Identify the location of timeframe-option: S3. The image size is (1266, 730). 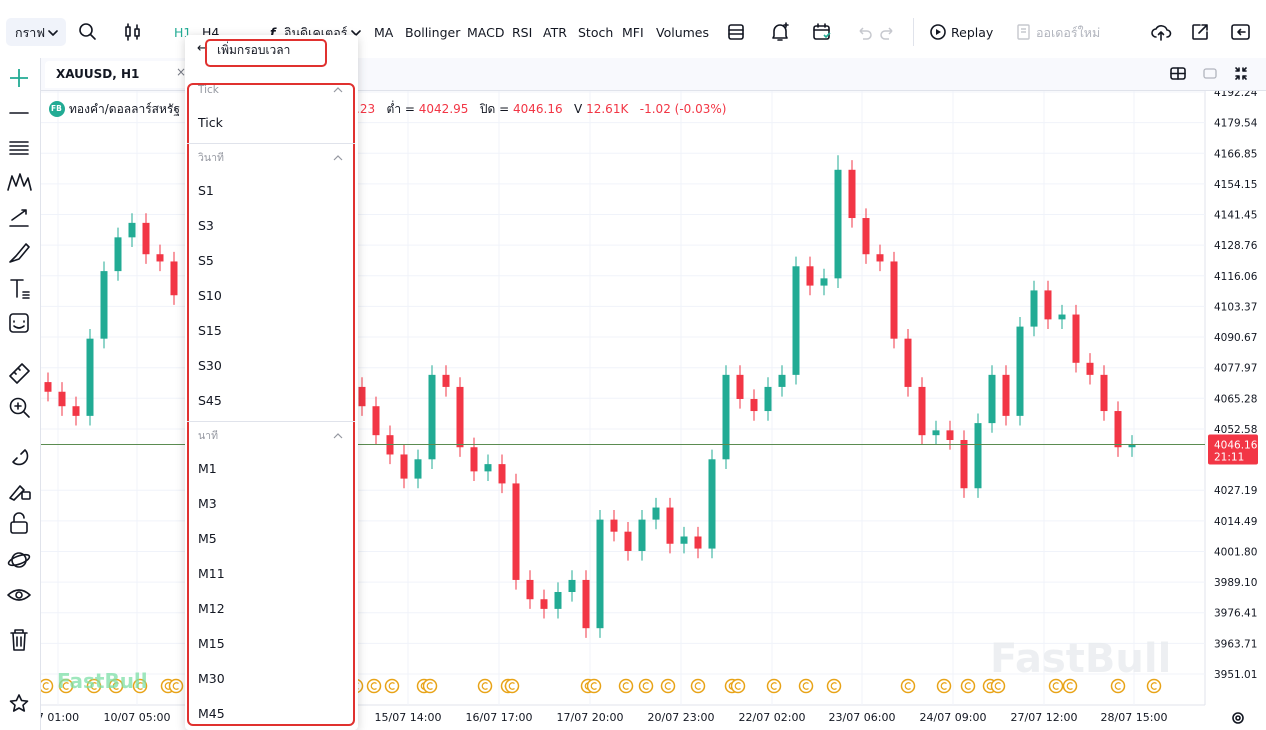
(206, 225).